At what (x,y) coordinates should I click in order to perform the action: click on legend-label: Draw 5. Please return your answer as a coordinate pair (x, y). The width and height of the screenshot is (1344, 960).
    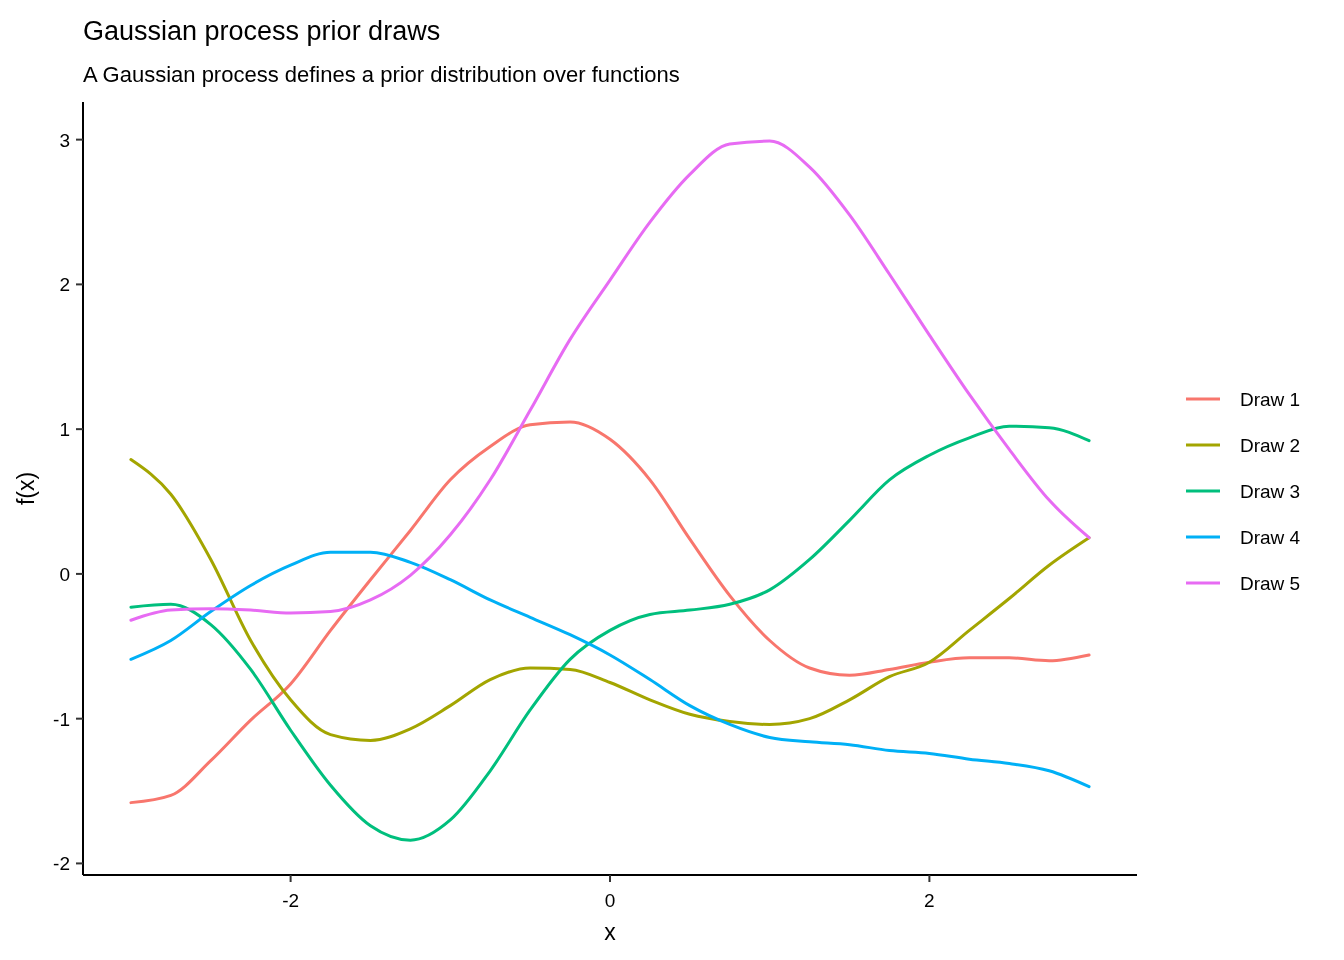
    Looking at the image, I should click on (1270, 583).